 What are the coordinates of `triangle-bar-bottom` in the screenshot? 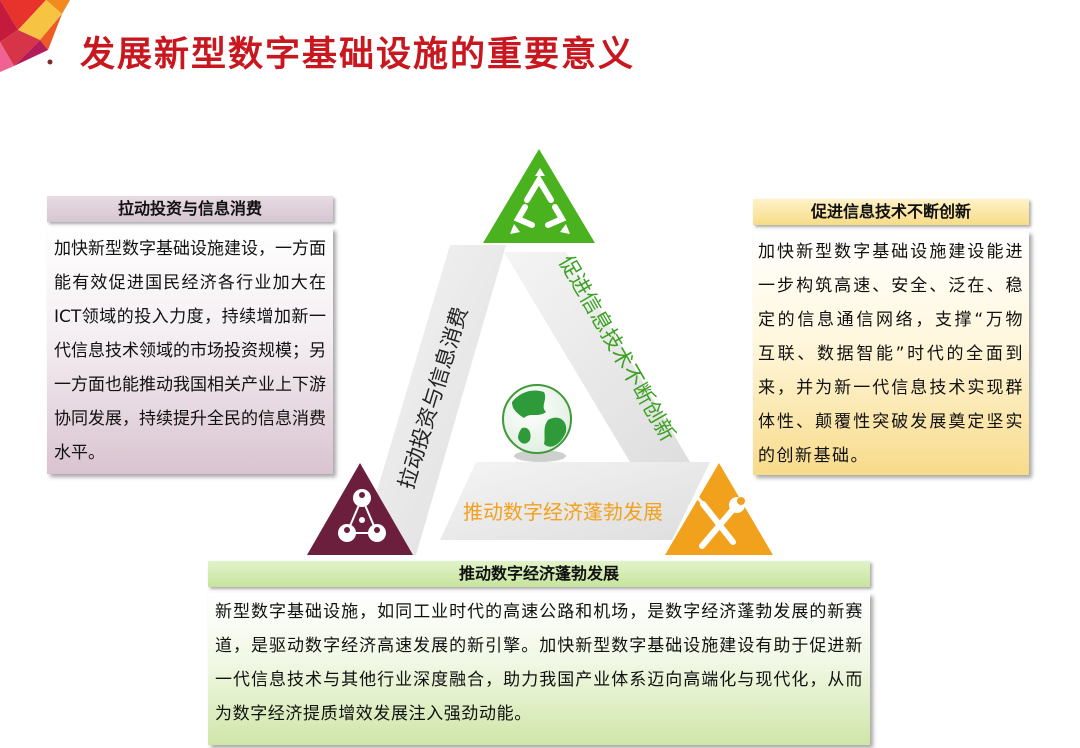 It's located at (575, 501).